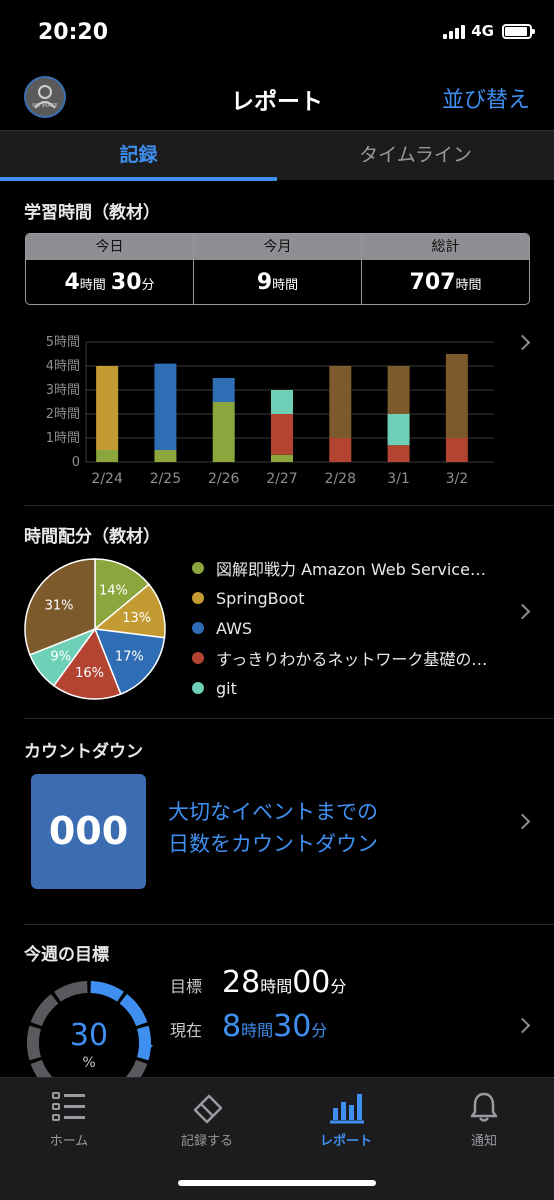  Describe the element at coordinates (285, 285) in the screenshot. I see `month-hours-unit: 時間` at that location.